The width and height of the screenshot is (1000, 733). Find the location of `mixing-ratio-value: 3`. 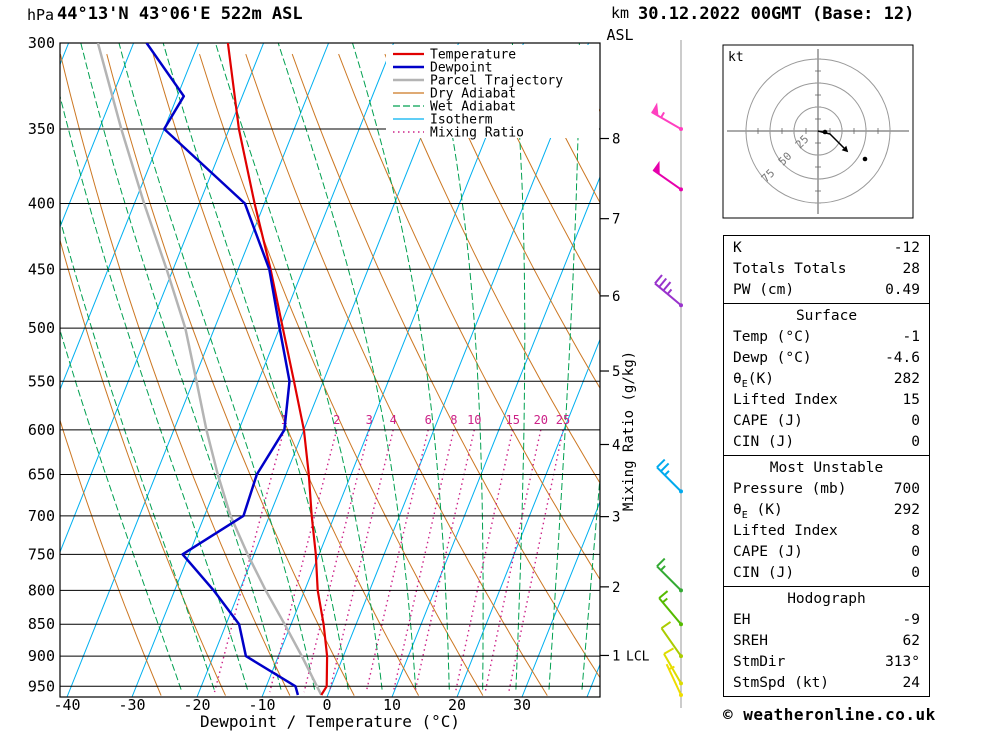

mixing-ratio-value: 3 is located at coordinates (369, 420).